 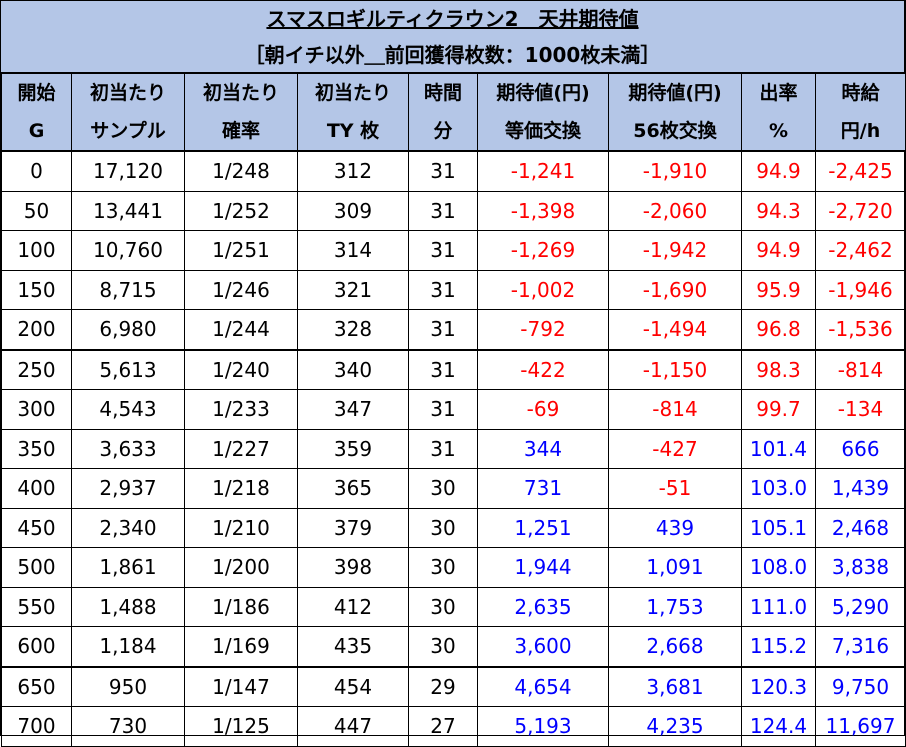 What do you see at coordinates (675, 606) in the screenshot?
I see `table-cell: 1,753` at bounding box center [675, 606].